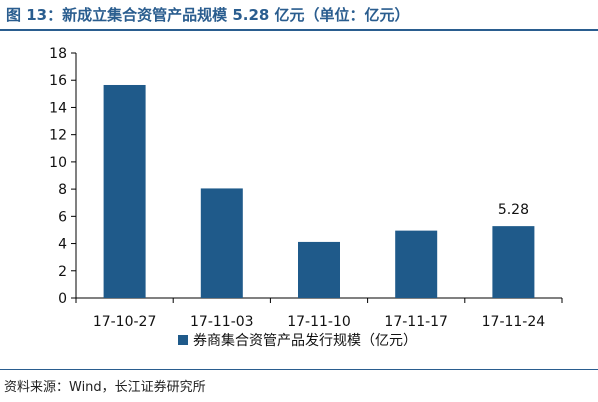 The image size is (598, 402). Describe the element at coordinates (125, 322) in the screenshot. I see `x-tick-label: 17-10-27` at that location.